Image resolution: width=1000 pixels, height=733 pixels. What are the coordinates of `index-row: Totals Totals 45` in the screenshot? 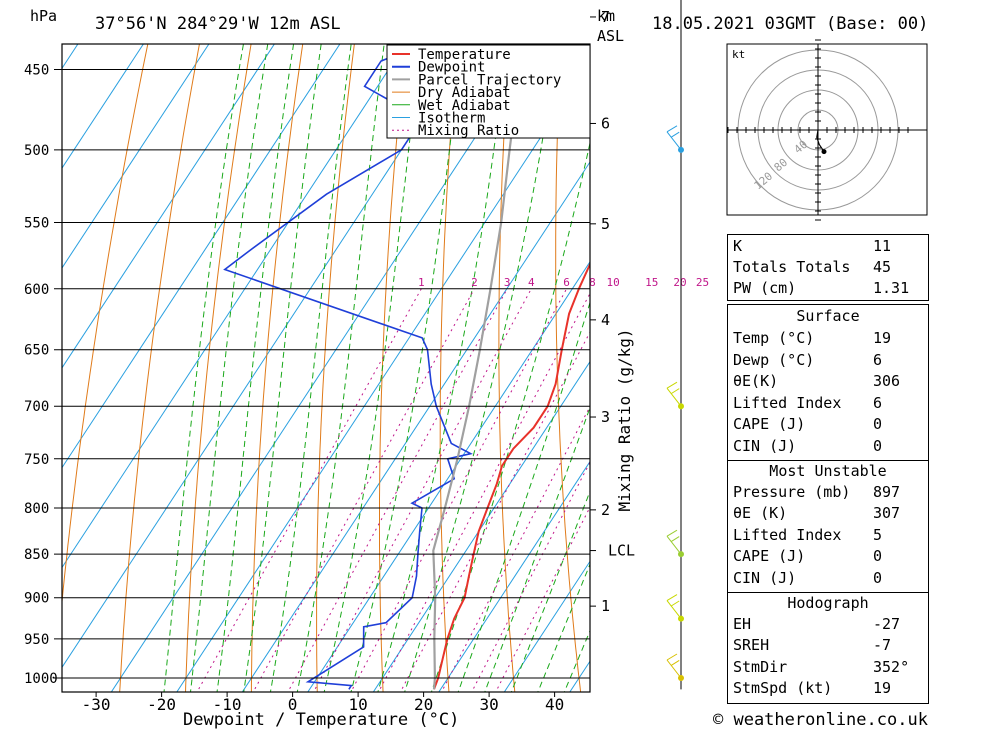 It's located at (828, 267).